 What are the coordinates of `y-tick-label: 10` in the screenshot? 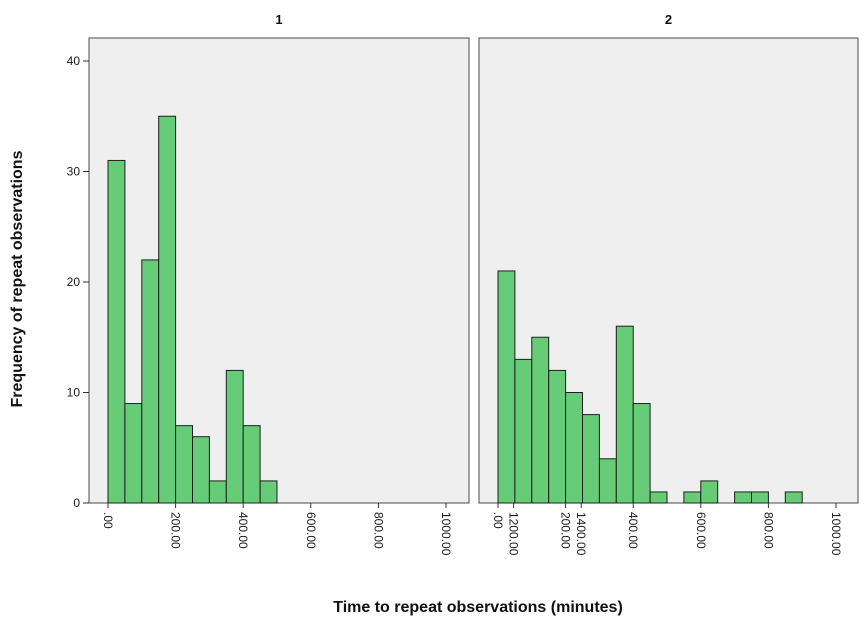 It's located at (74, 393).